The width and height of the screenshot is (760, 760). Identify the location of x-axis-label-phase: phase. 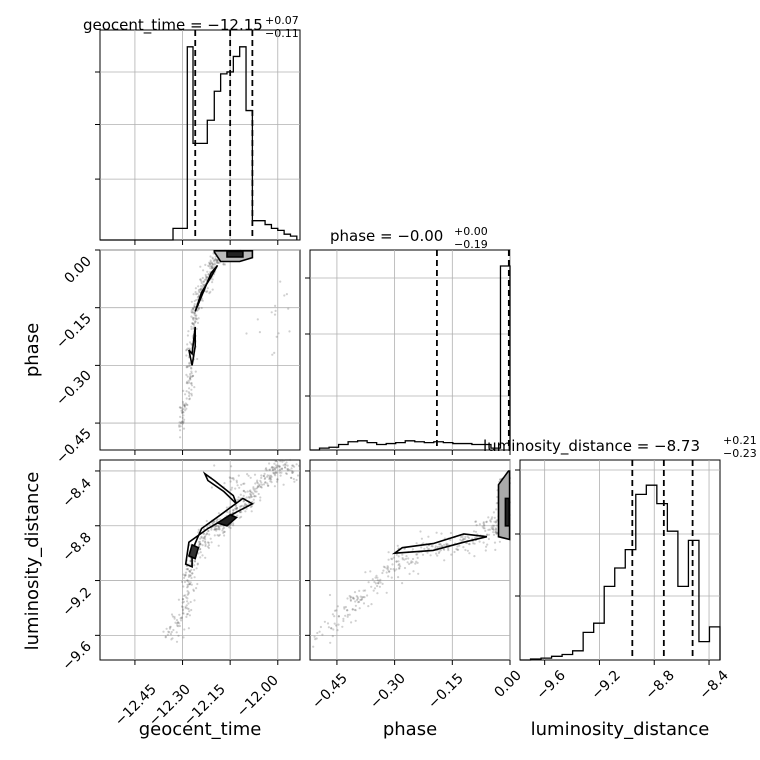
(410, 729).